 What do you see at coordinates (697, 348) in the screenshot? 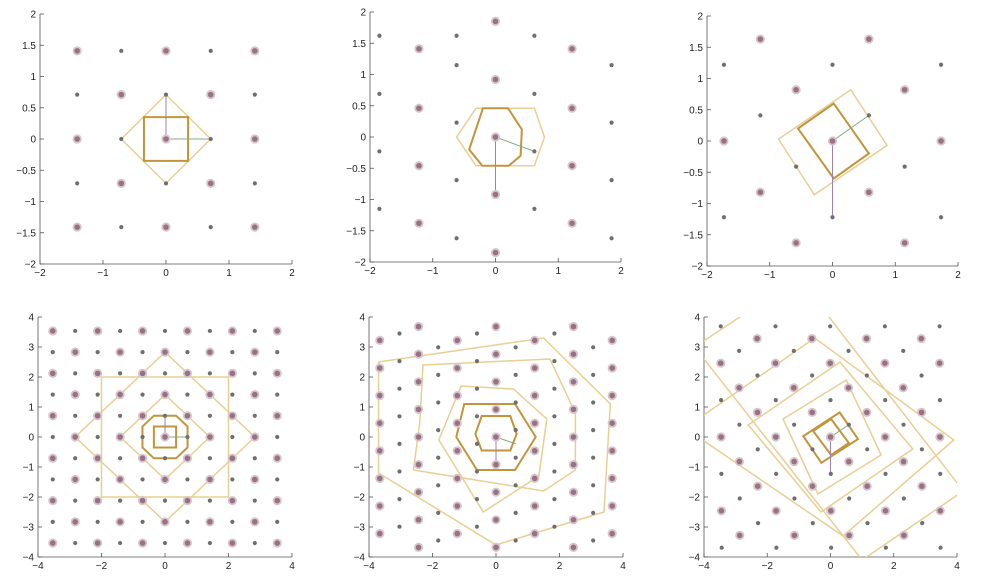
I see `y-tick-label: 3` at bounding box center [697, 348].